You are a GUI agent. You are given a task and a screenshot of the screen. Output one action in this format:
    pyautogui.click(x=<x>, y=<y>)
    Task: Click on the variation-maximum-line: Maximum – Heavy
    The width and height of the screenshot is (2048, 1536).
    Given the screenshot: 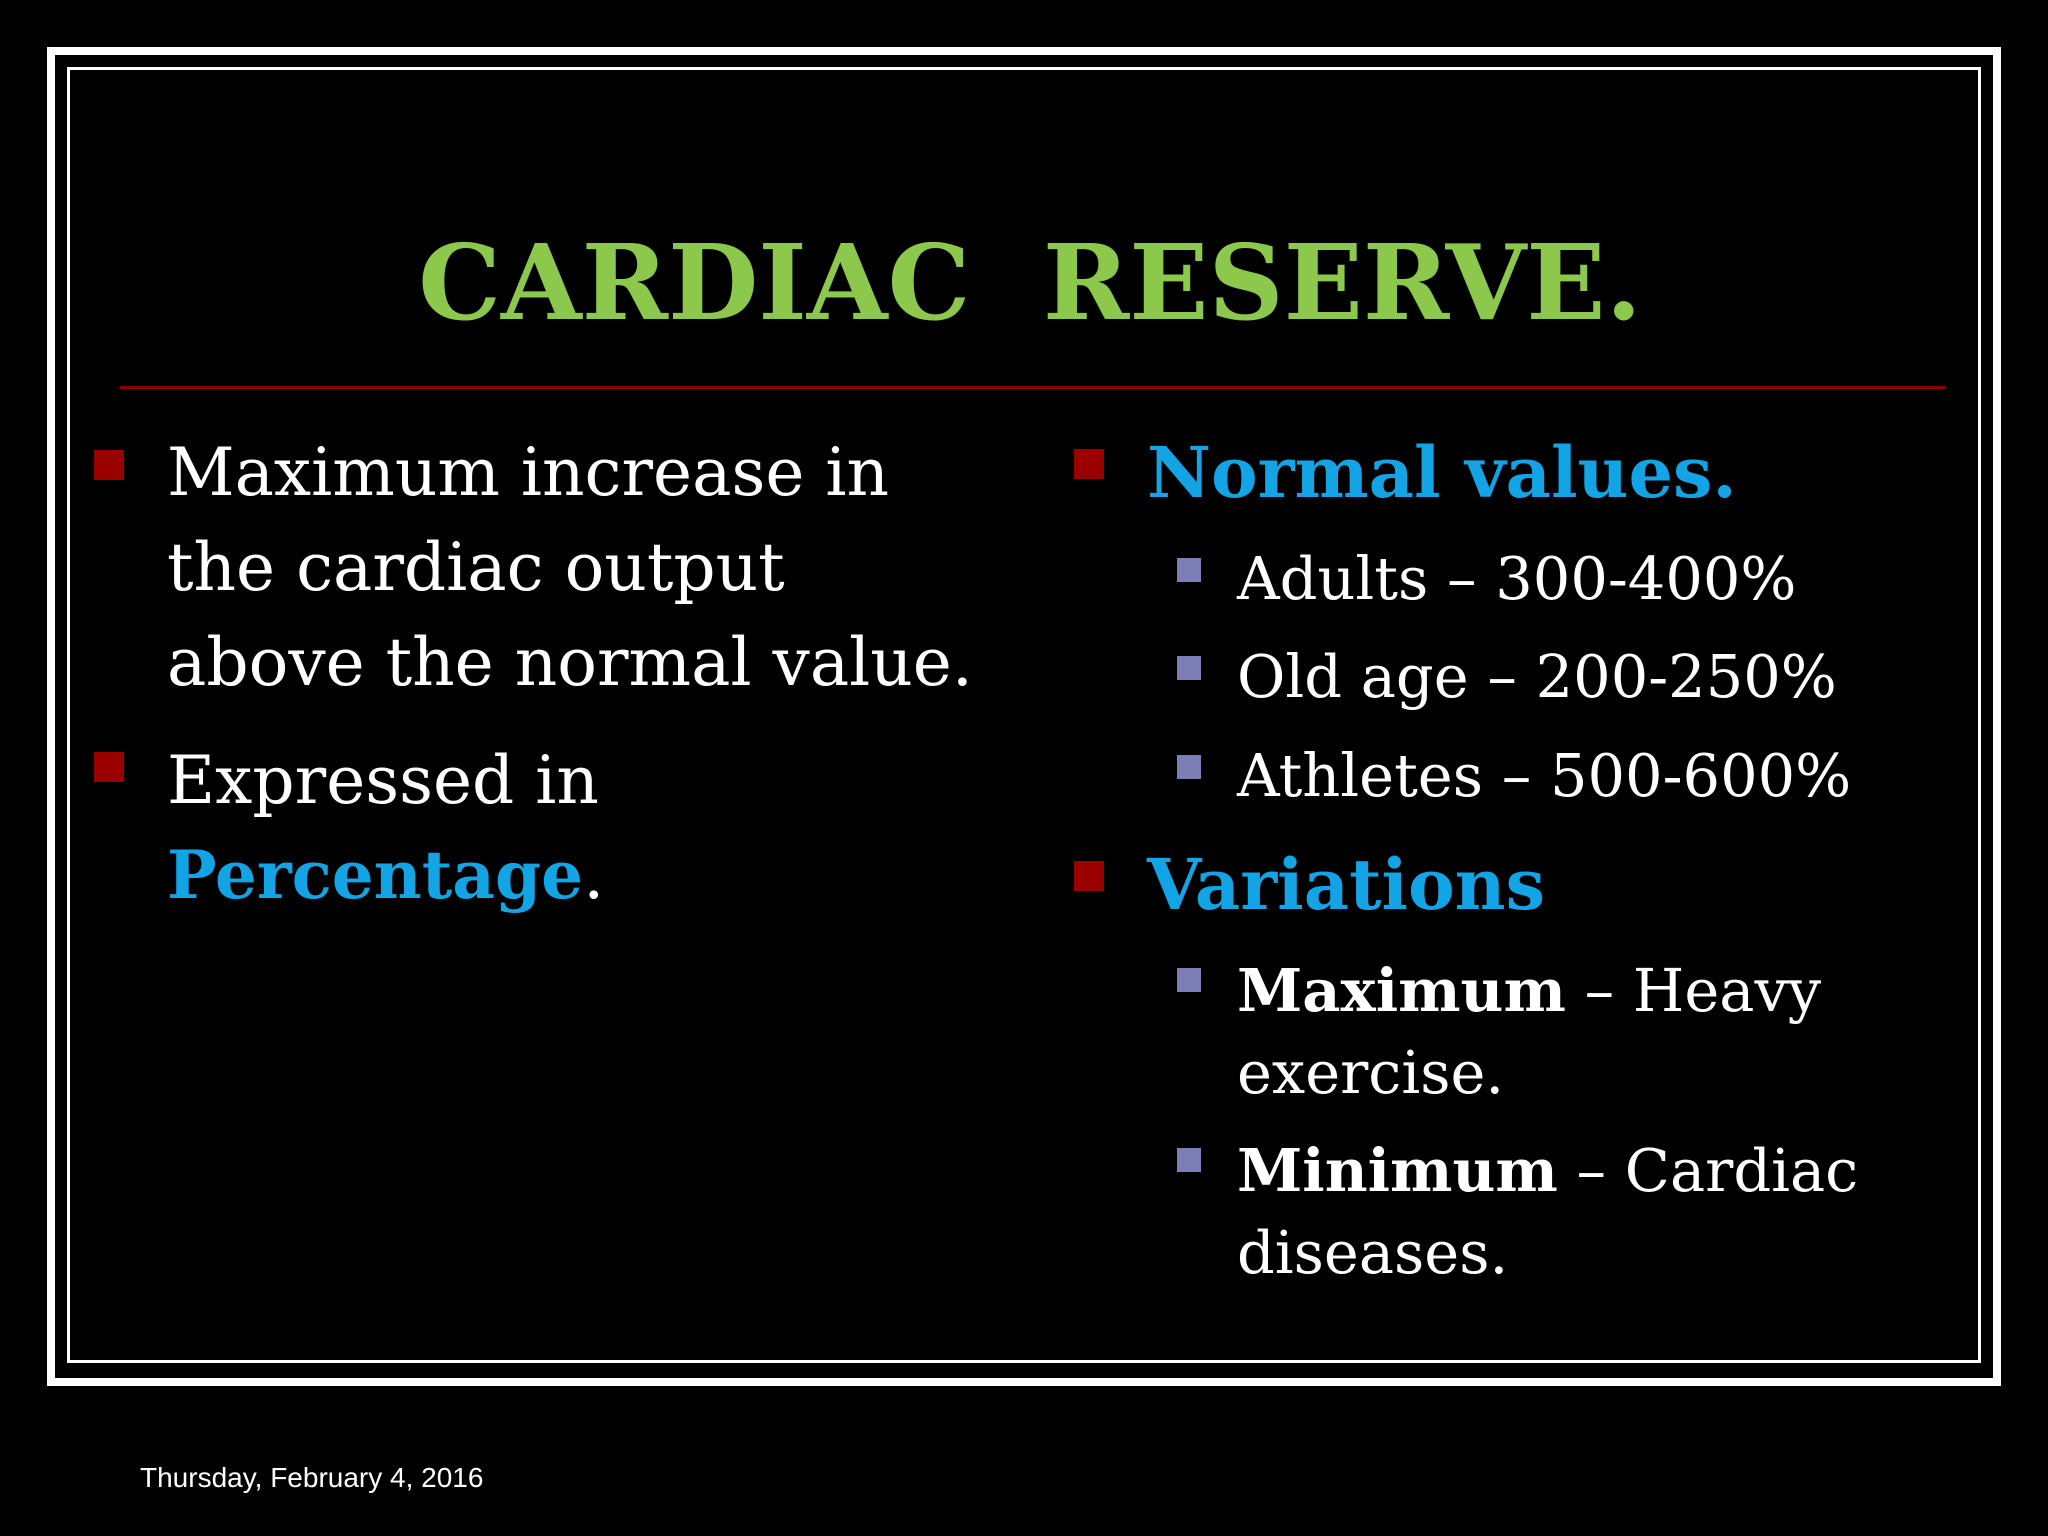 What is the action you would take?
    pyautogui.click(x=1529, y=991)
    